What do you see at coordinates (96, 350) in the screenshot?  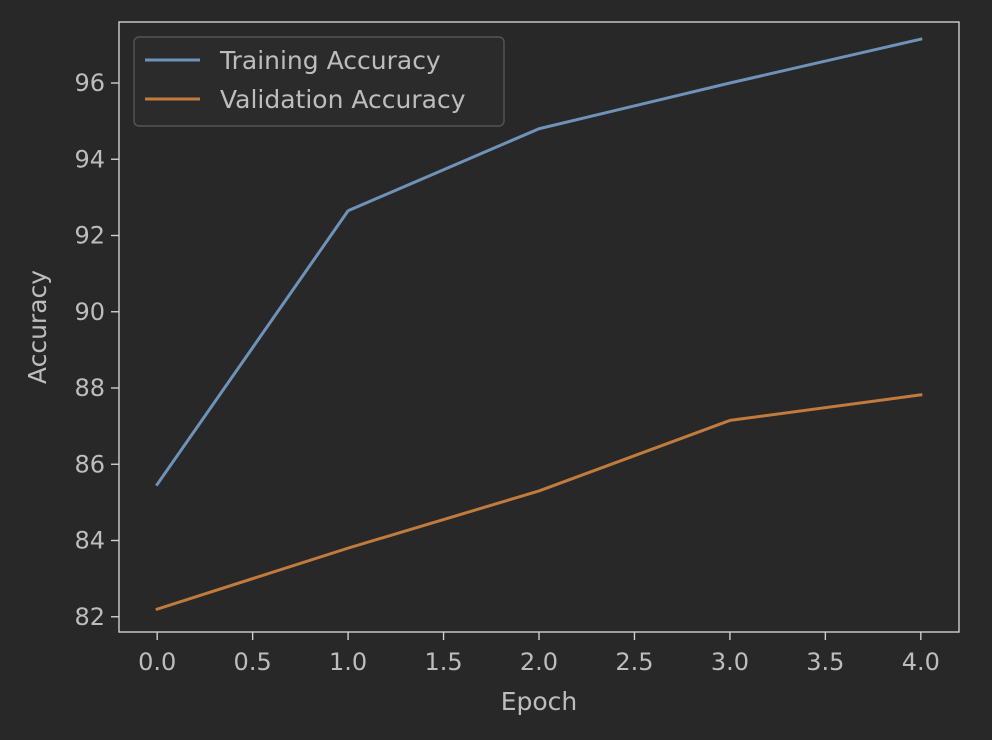 I see `y-axis-ticks: 82 84 86 88 90 92 94 96` at bounding box center [96, 350].